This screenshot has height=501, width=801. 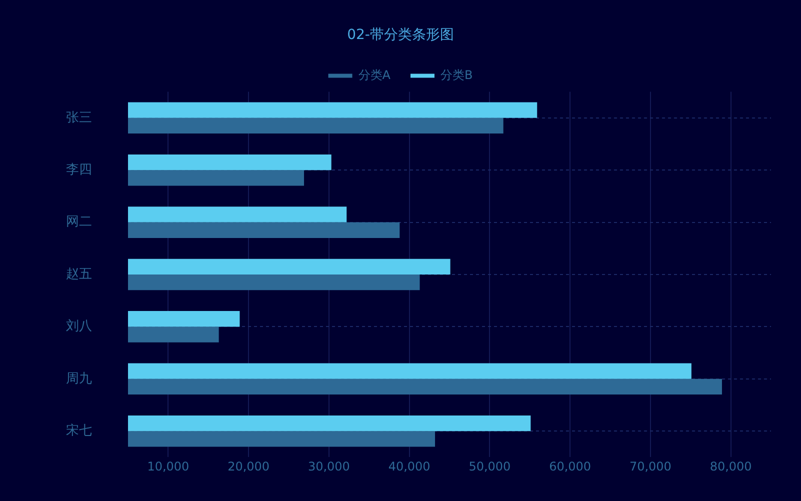 What do you see at coordinates (329, 467) in the screenshot?
I see `x-tick-label: 30,000` at bounding box center [329, 467].